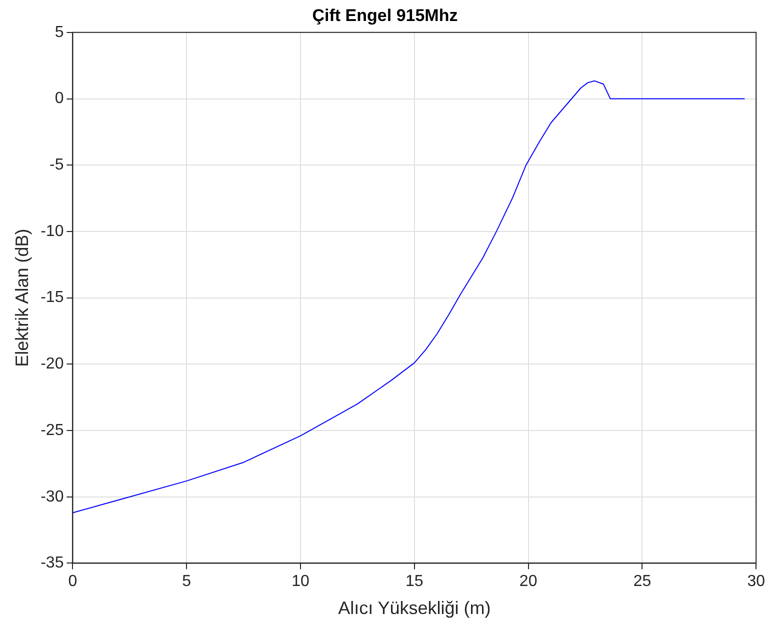 The image size is (768, 628). I want to click on x-tick-label: 5, so click(187, 581).